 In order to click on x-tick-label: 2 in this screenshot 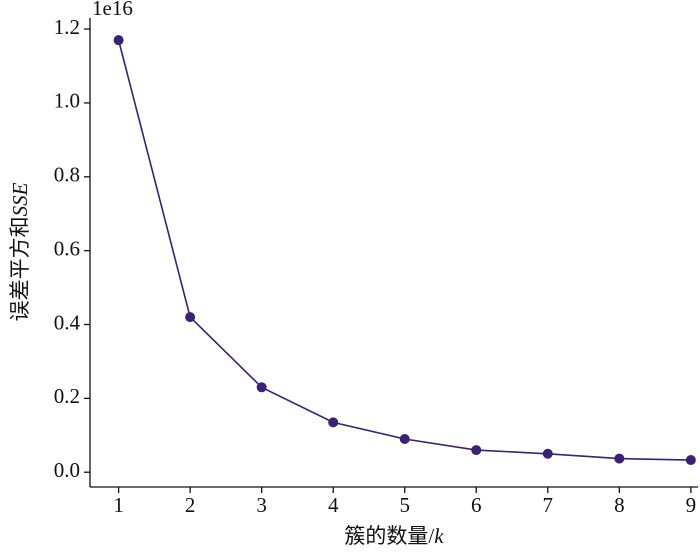, I will do `click(190, 505)`.